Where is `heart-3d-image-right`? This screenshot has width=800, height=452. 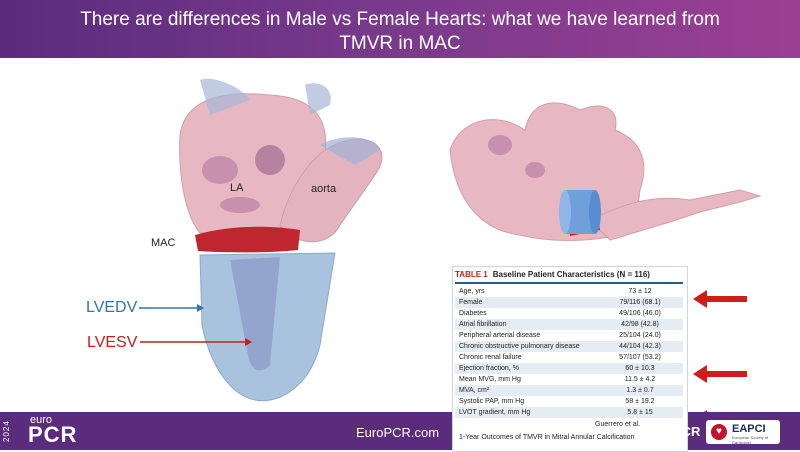 heart-3d-image-right is located at coordinates (605, 171).